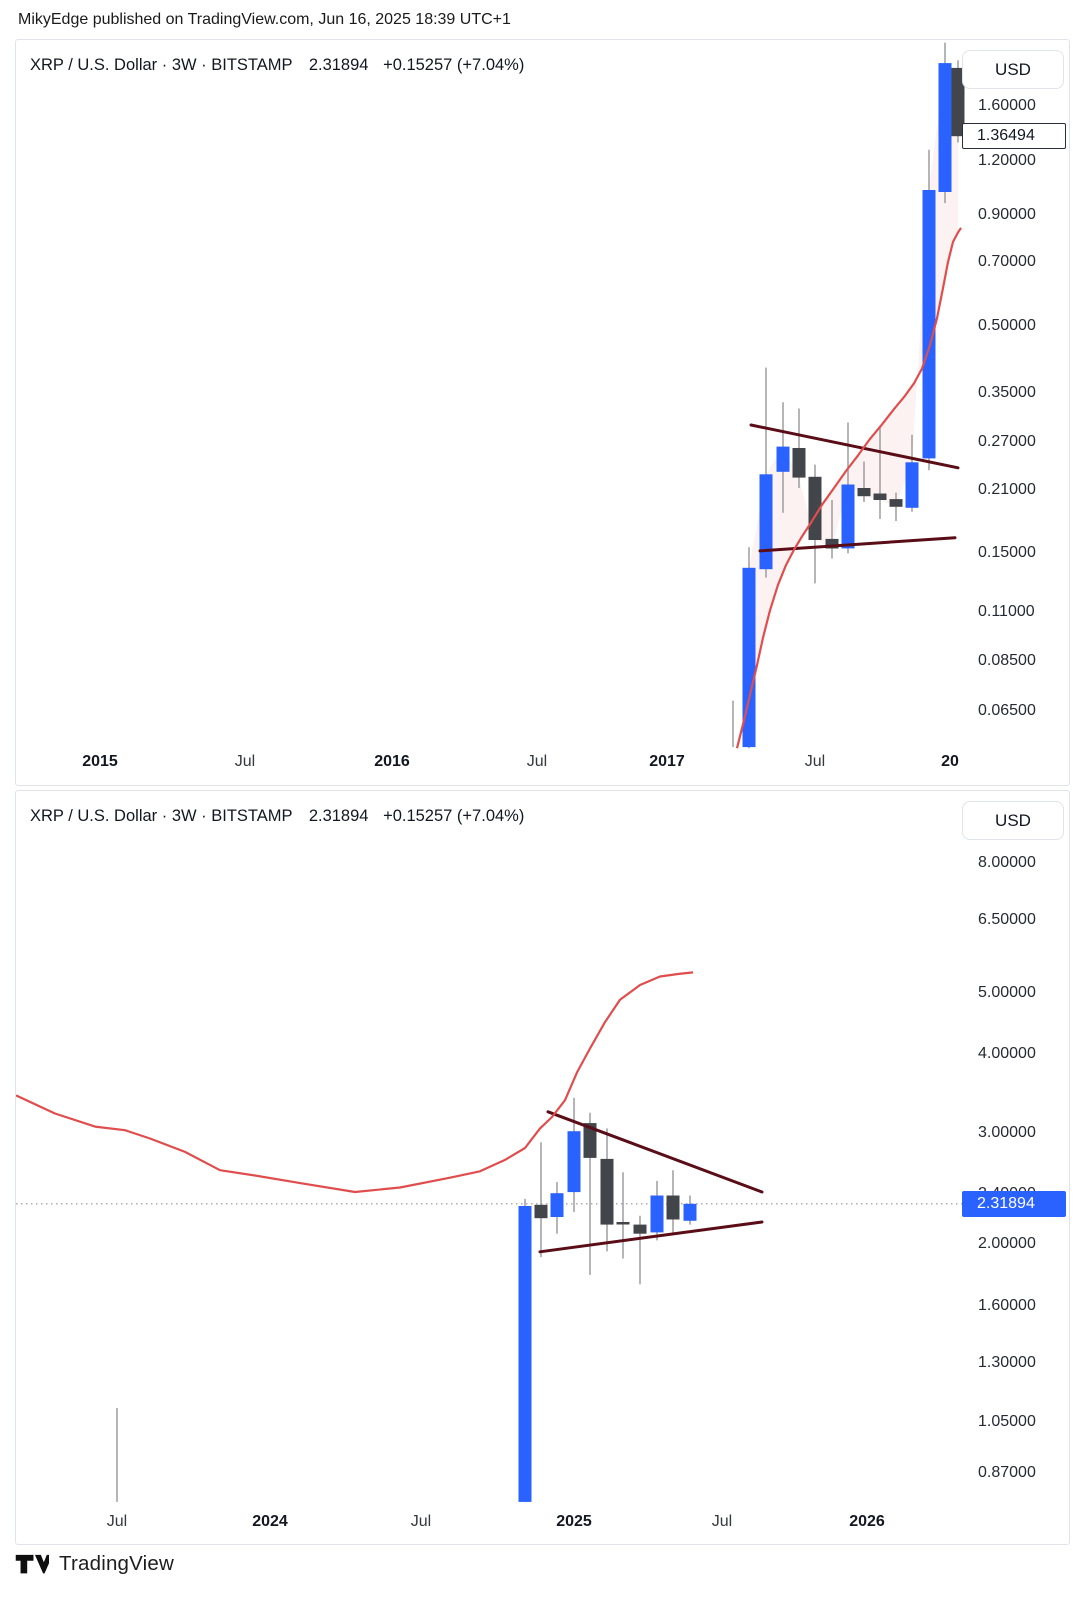 This screenshot has height=1600, width=1083. I want to click on last-price-label: 1.36494, so click(1014, 136).